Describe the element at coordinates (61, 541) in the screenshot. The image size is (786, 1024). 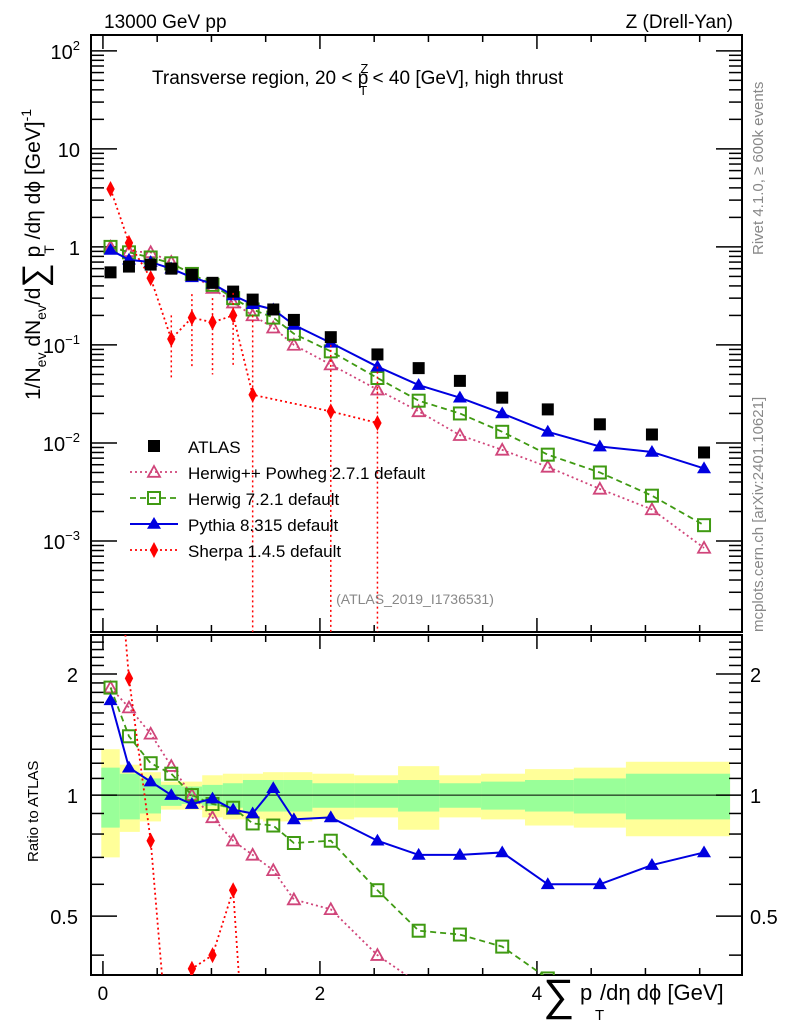
I see `y-tick-label: 10⁻³` at that location.